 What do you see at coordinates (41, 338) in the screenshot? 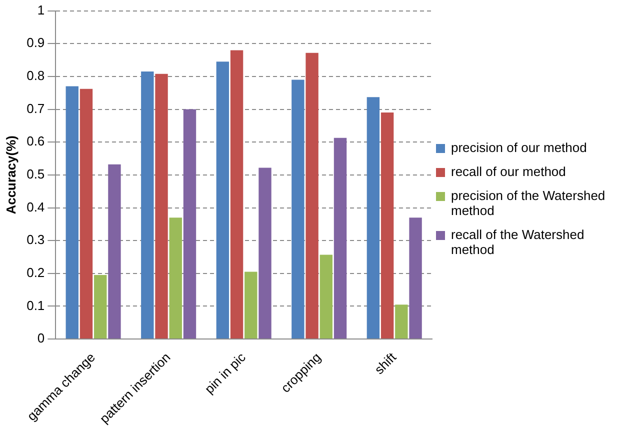
I see `y-tick-label: 0` at bounding box center [41, 338].